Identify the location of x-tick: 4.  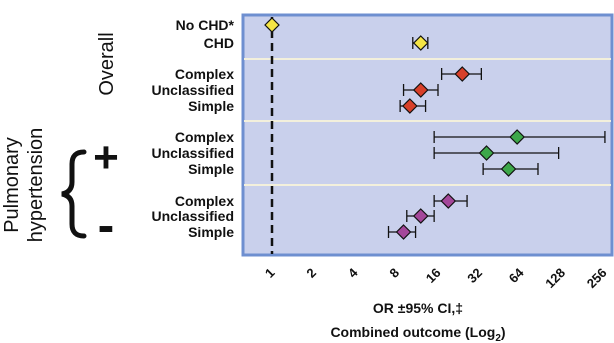
(353, 273).